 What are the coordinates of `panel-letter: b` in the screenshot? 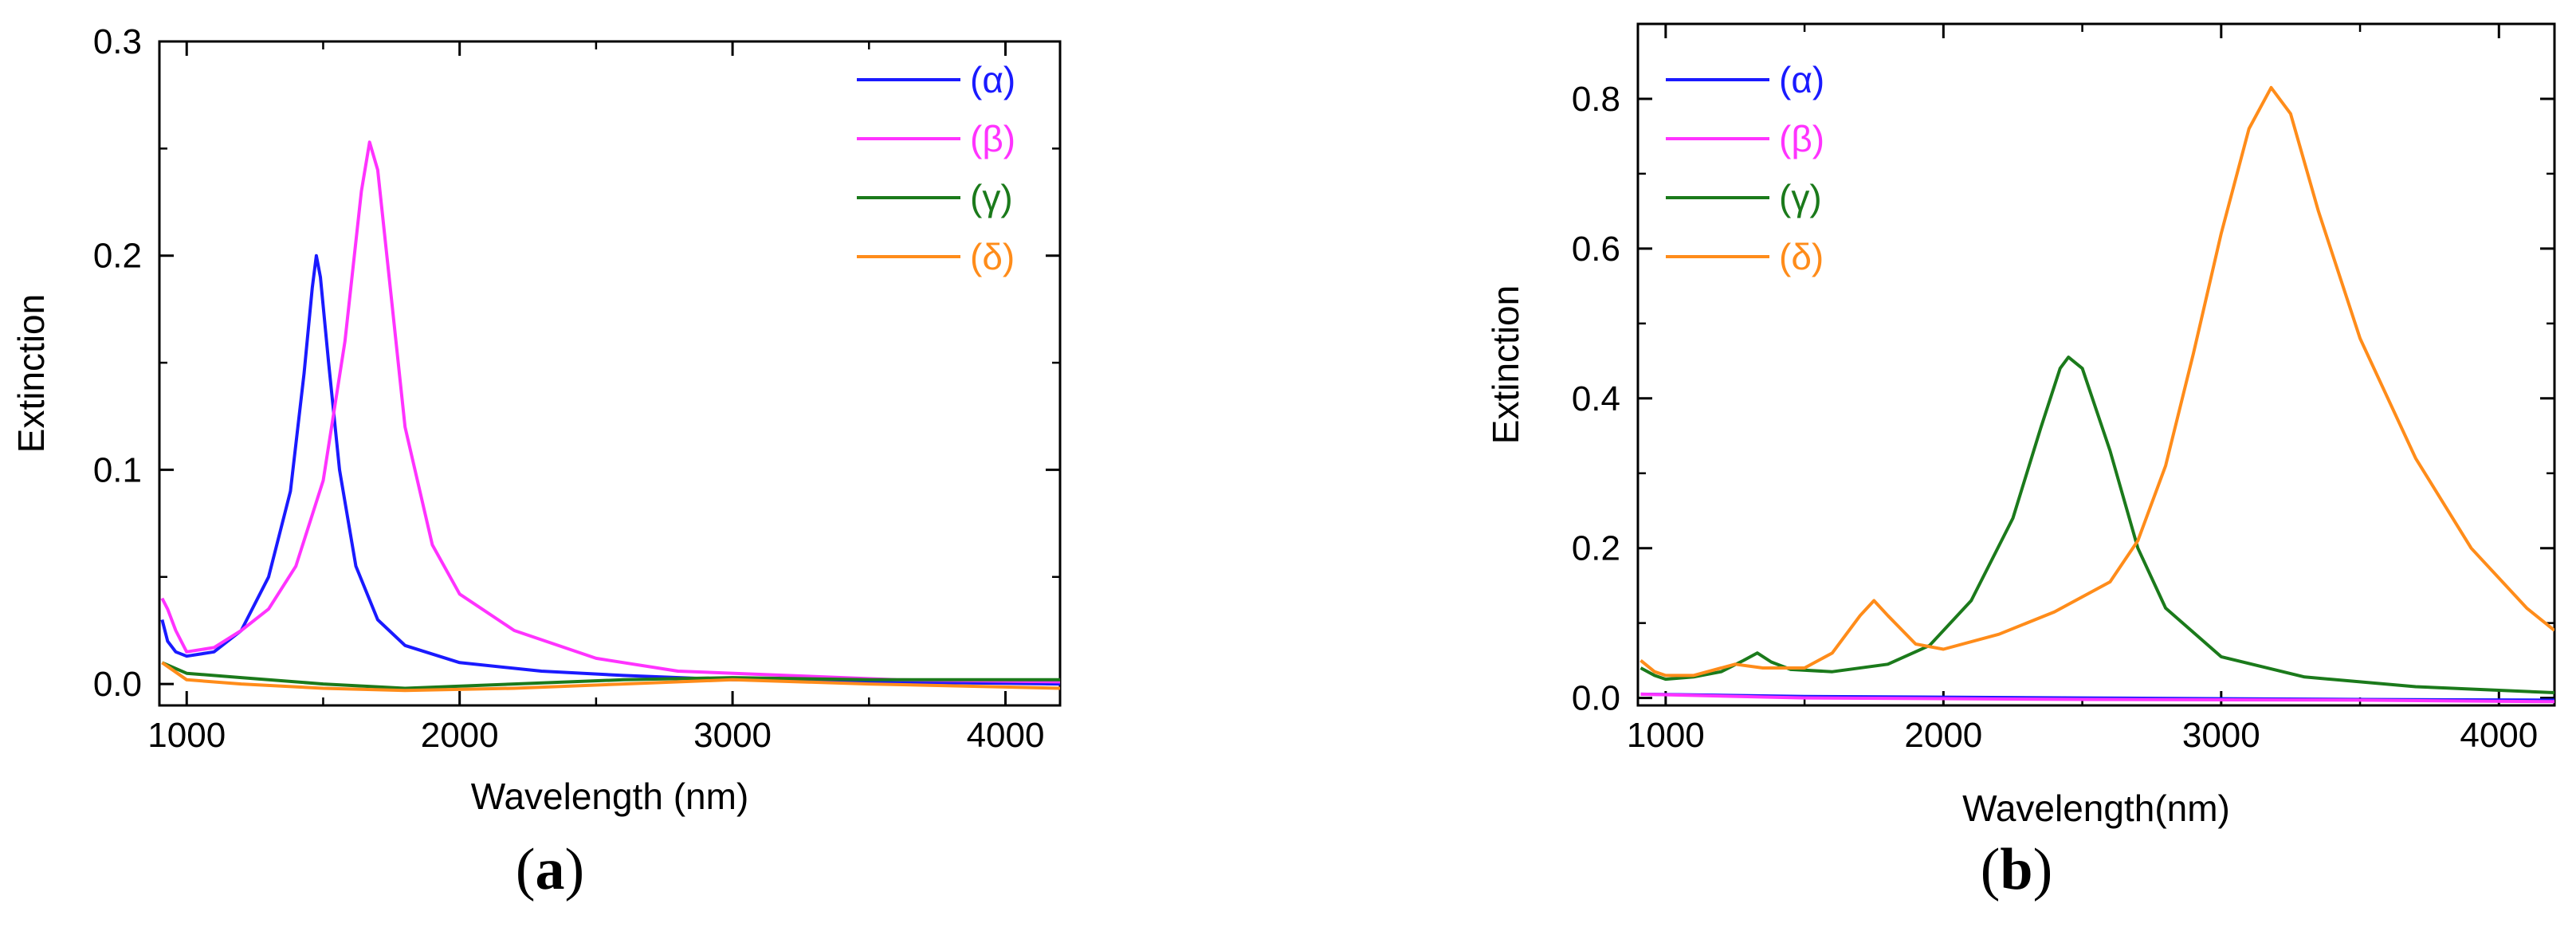 It's located at (2016, 869).